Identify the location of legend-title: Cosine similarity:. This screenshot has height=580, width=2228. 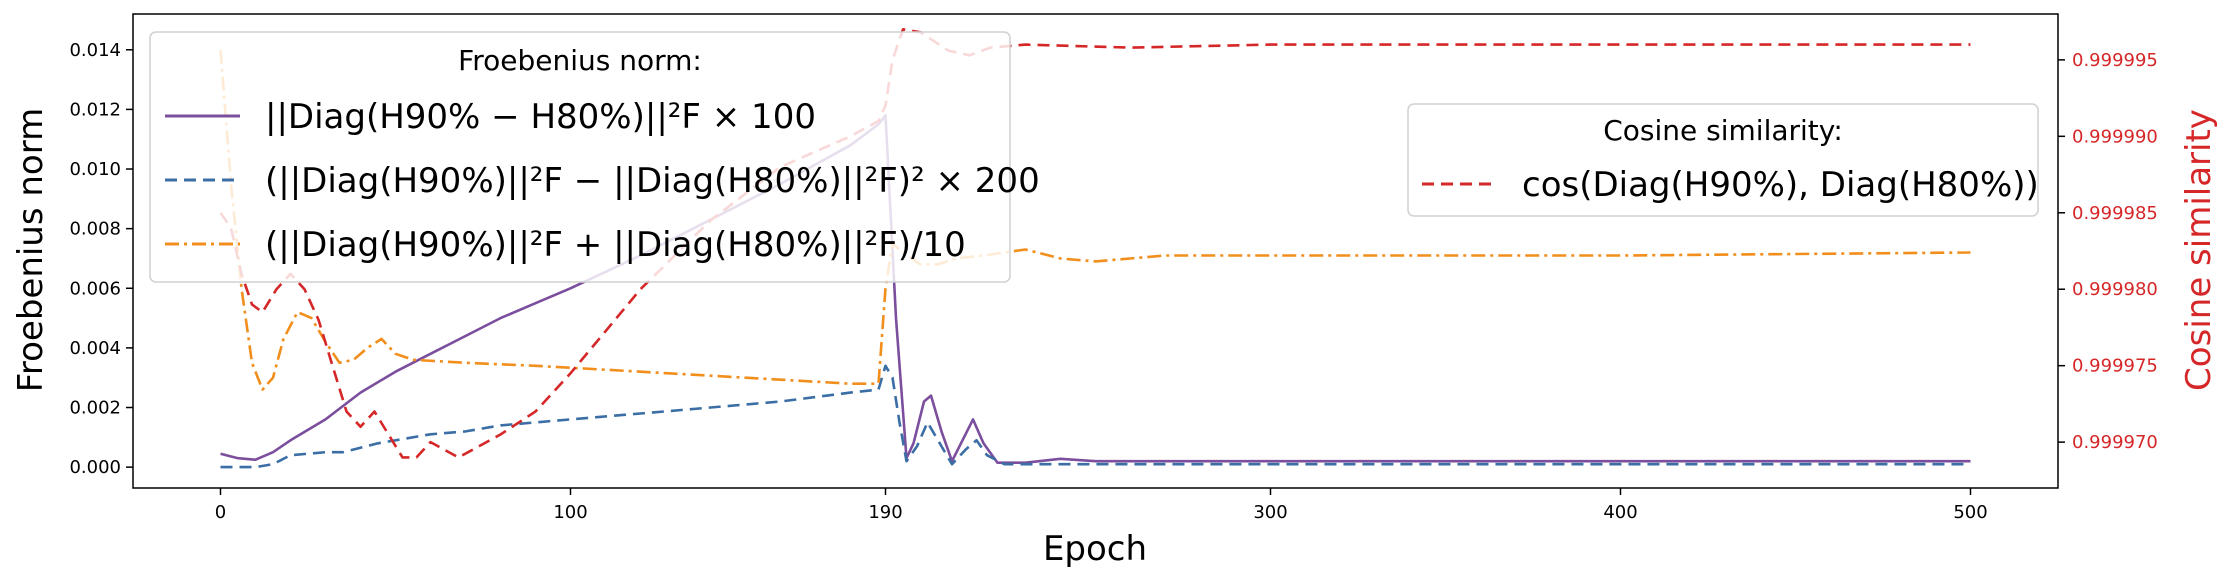
(1723, 130).